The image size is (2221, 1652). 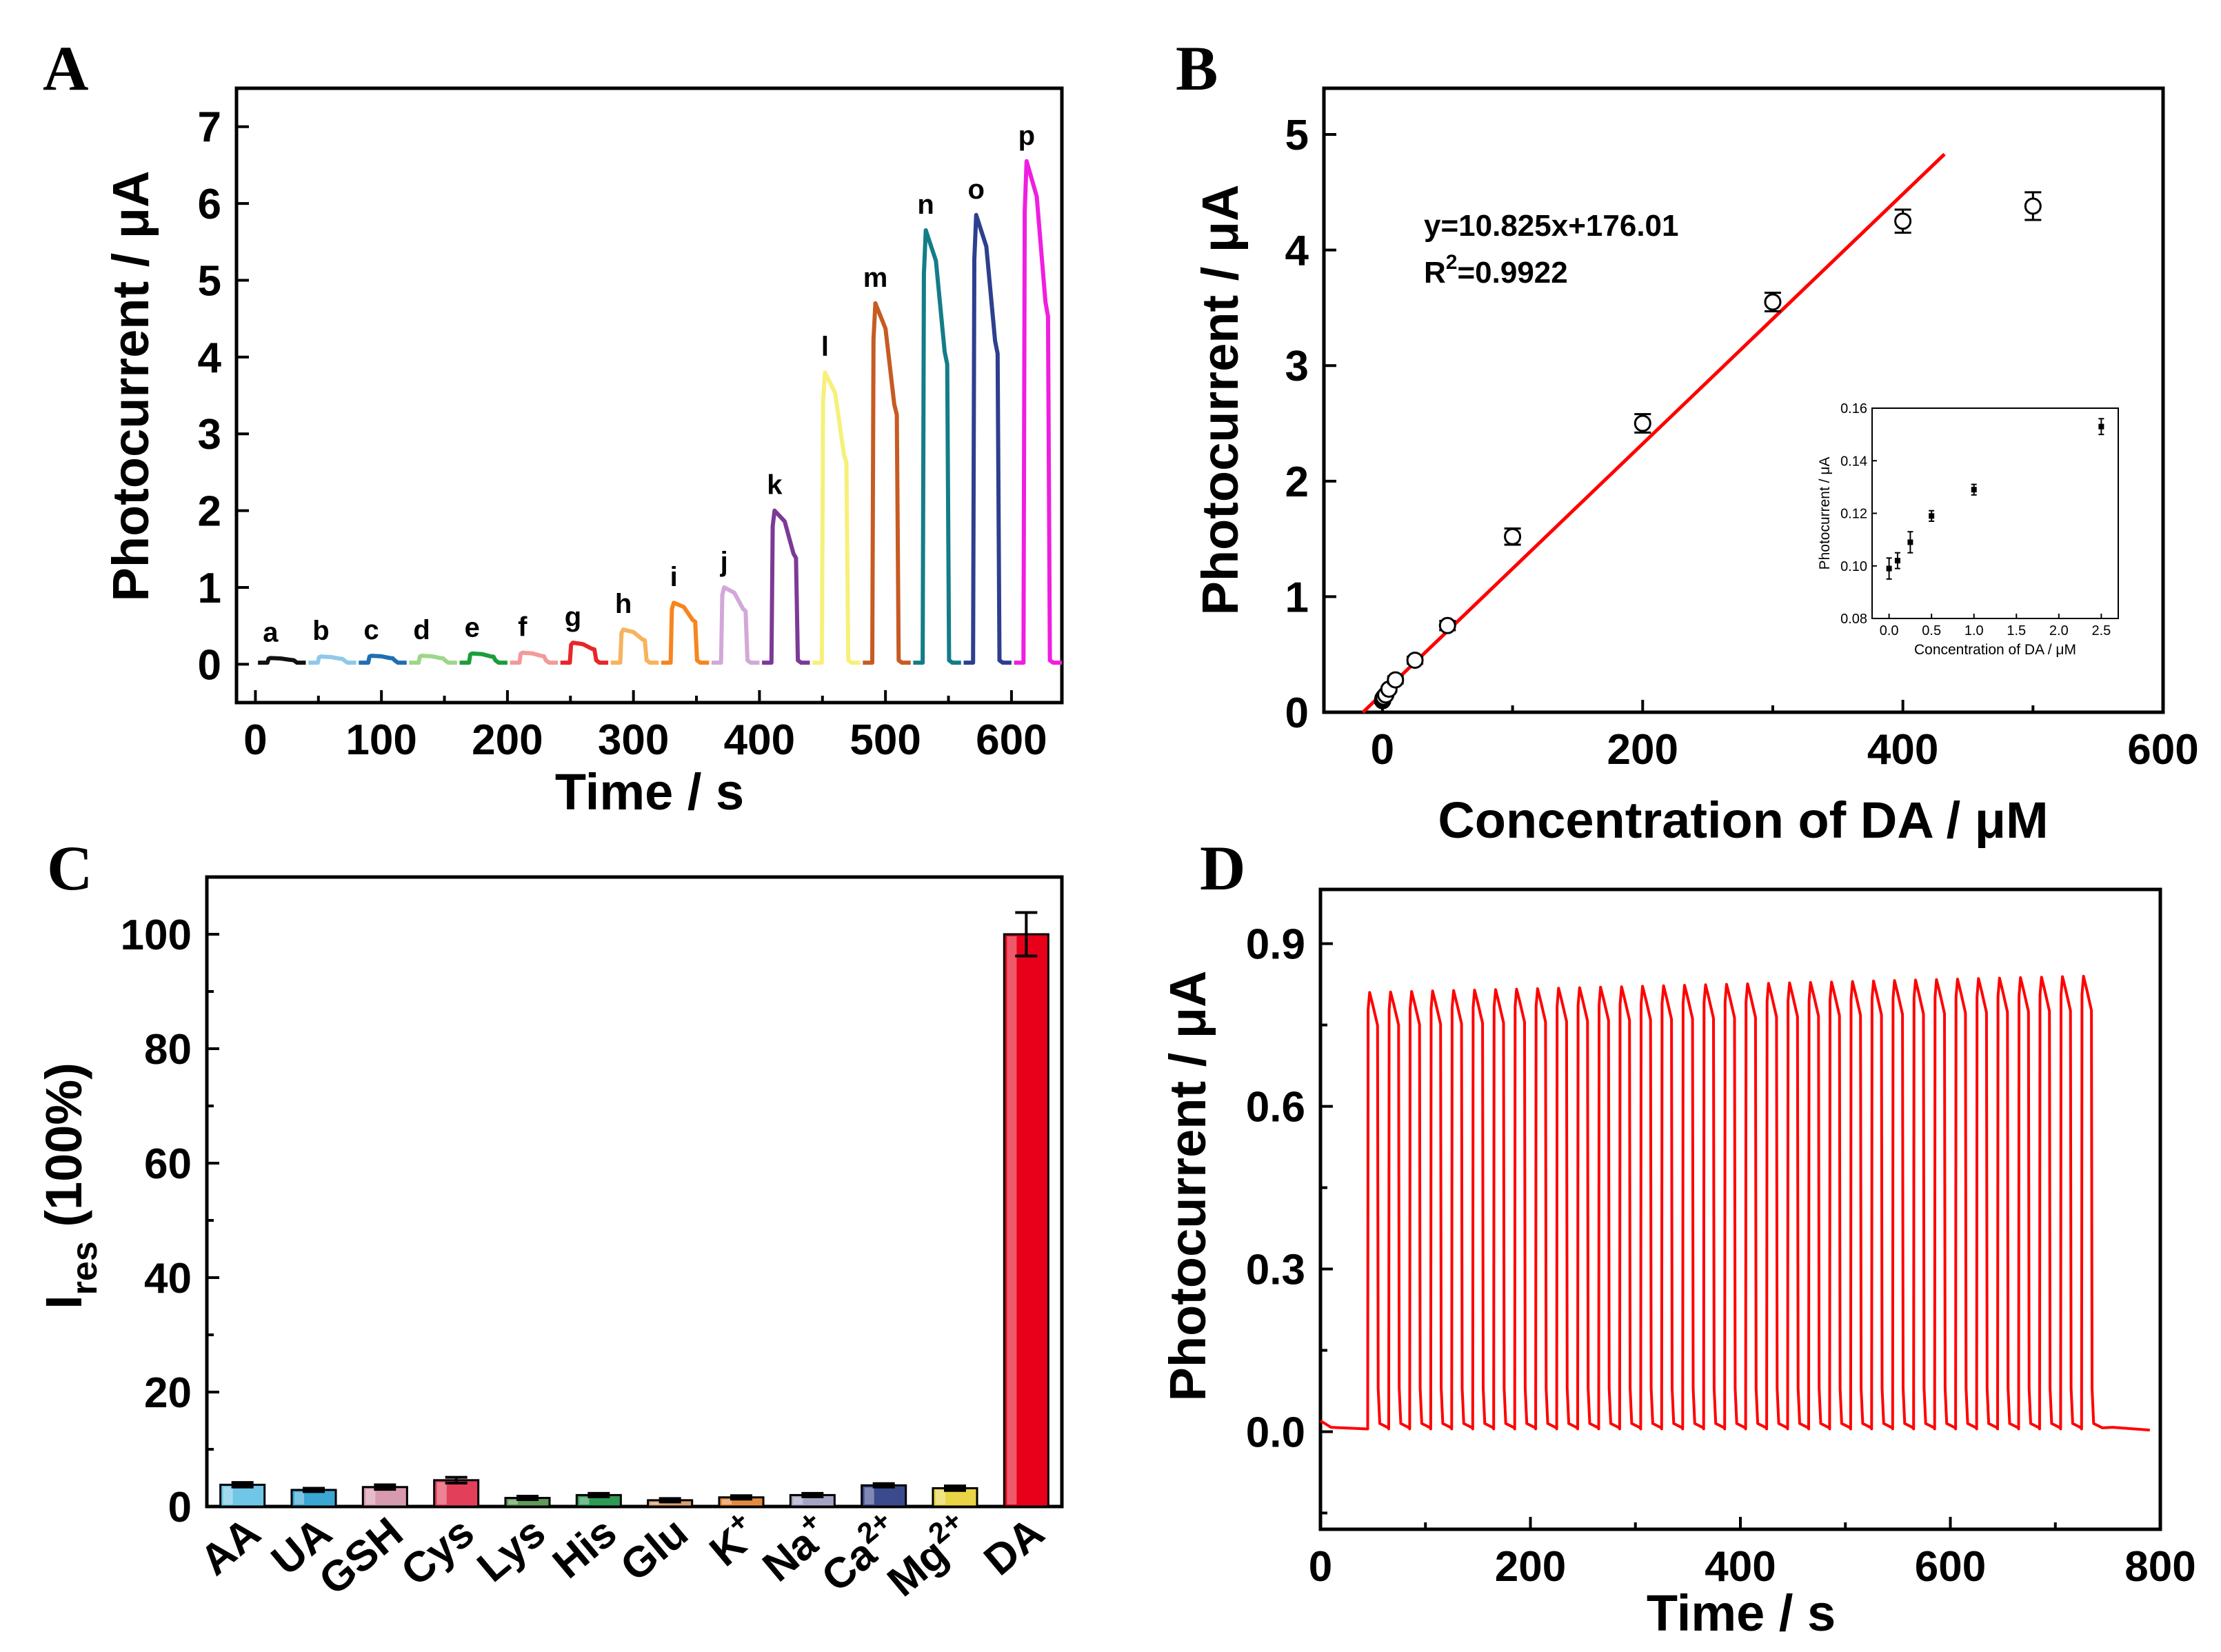 What do you see at coordinates (836, 517) in the screenshot?
I see `trace-l` at bounding box center [836, 517].